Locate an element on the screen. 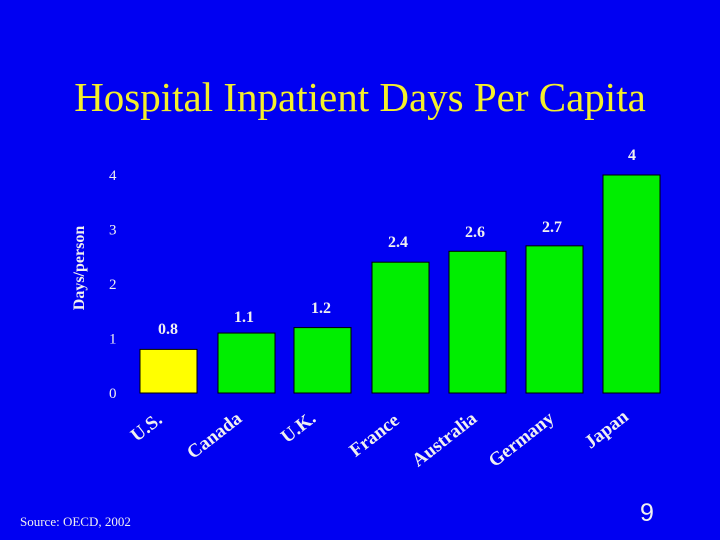 The image size is (720, 540). bar-france is located at coordinates (400, 327).